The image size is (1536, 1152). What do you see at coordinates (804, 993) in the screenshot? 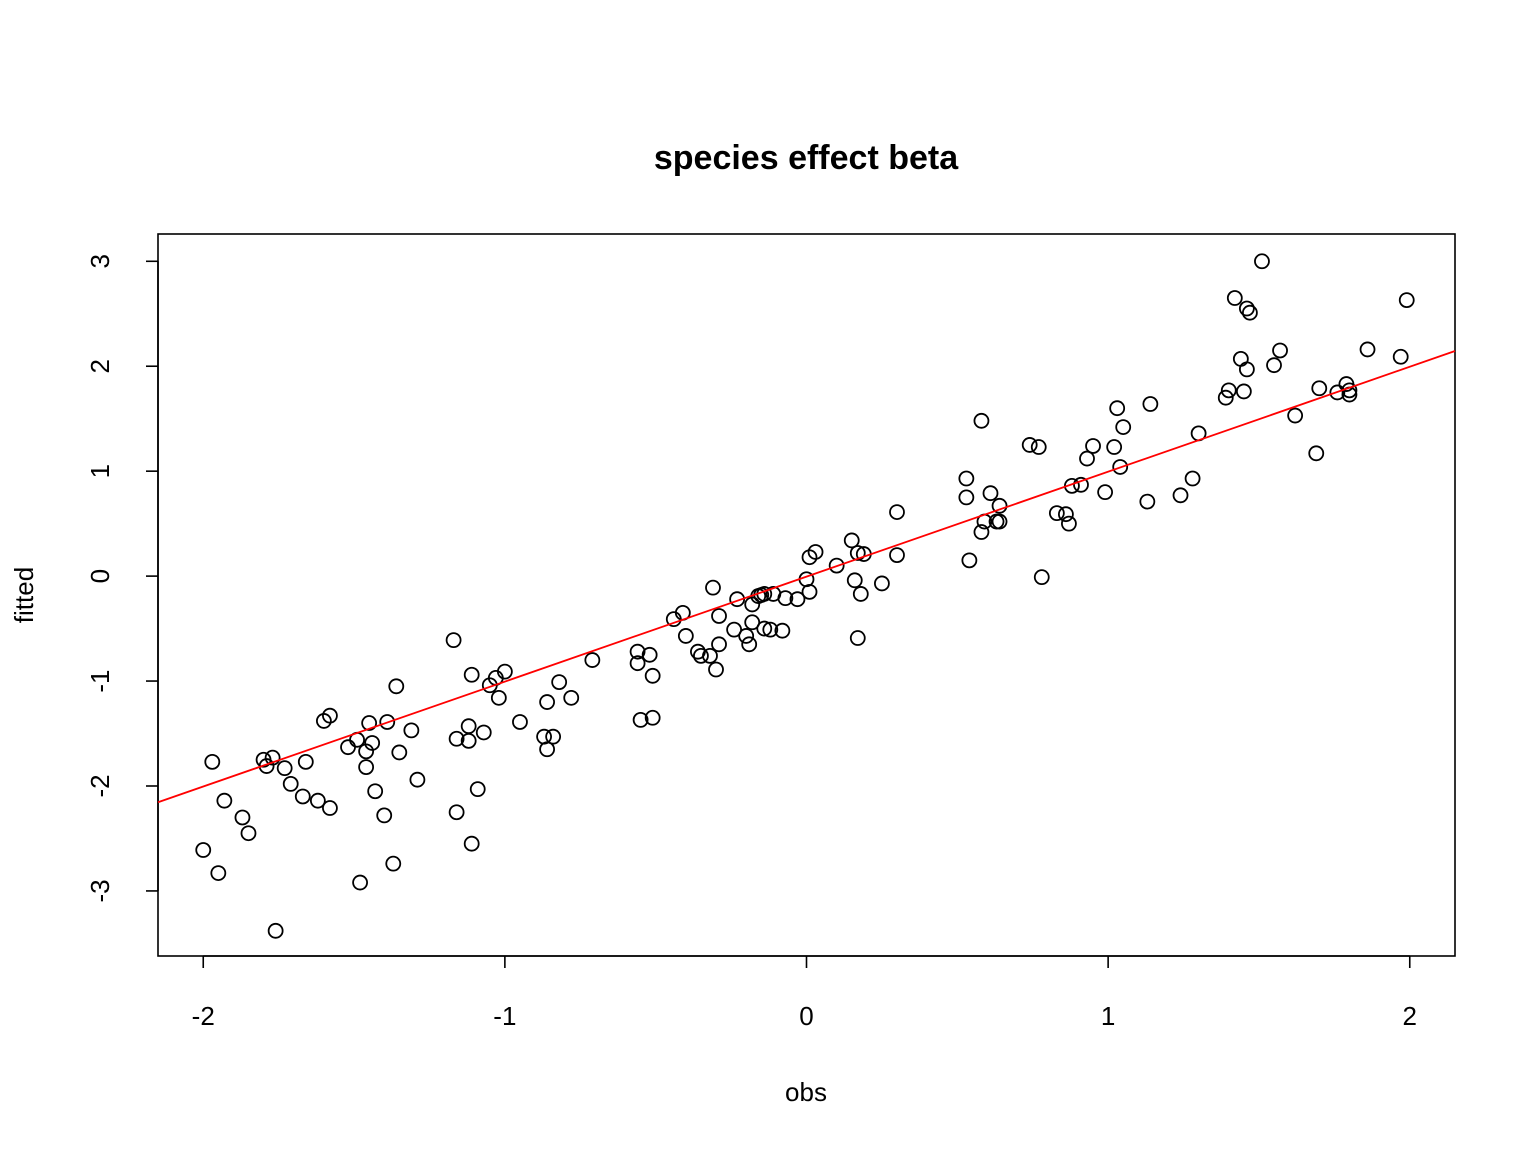
I see `x-axis: -2 -1 0 1 2` at bounding box center [804, 993].